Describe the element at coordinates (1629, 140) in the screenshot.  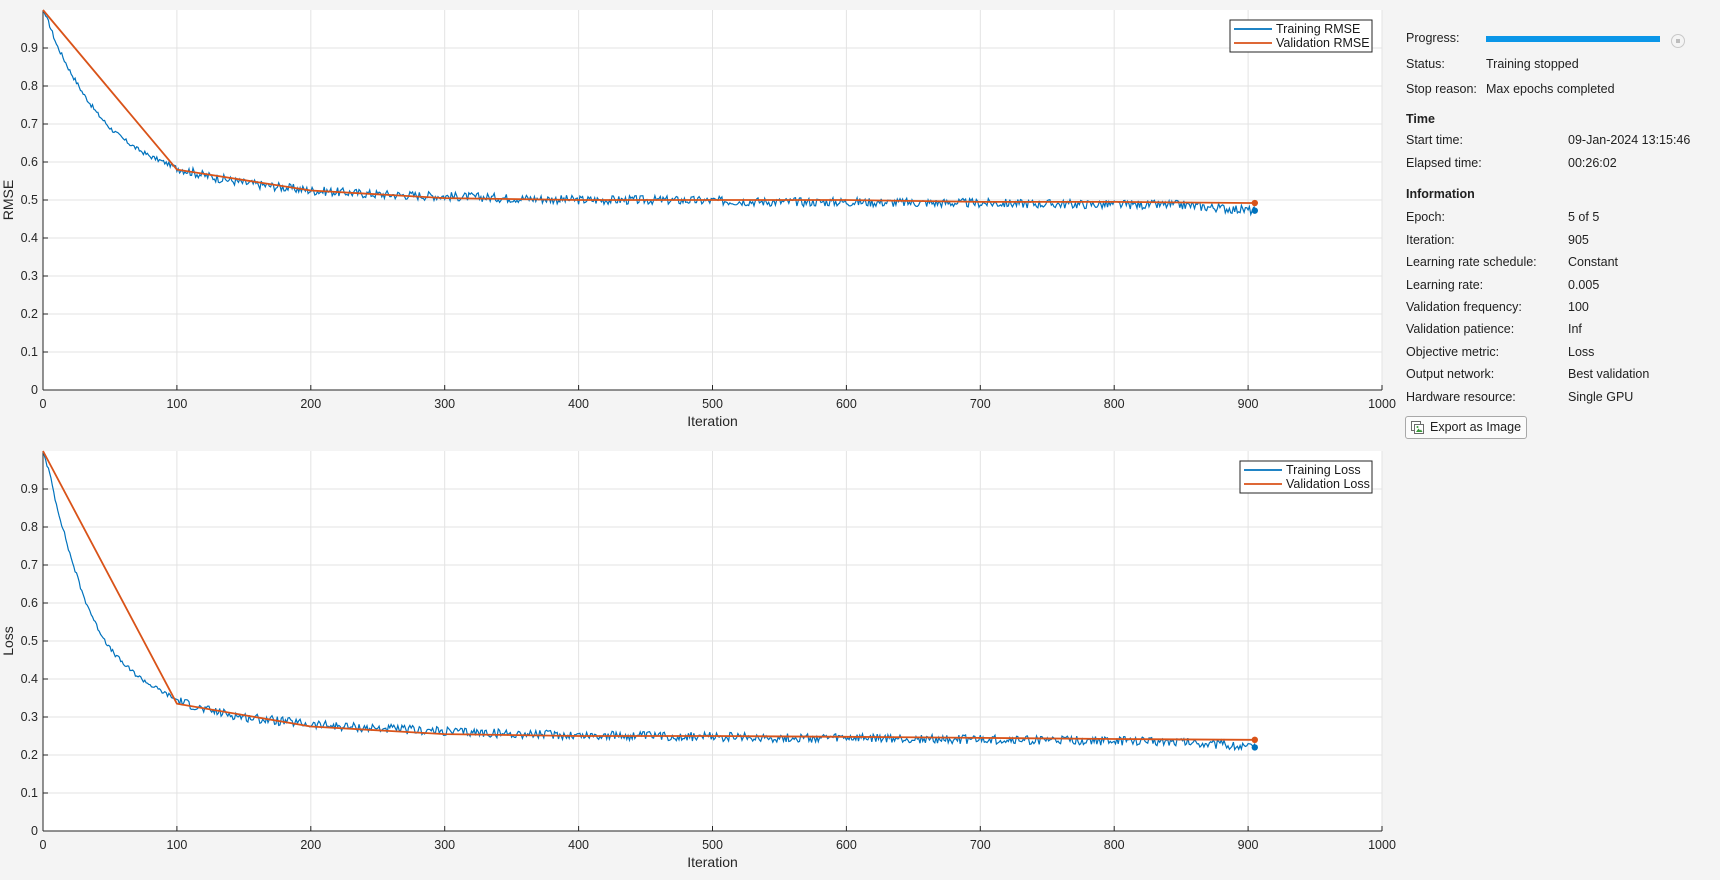
I see `start-time-value: 09-Jan-2024 13:15:46` at that location.